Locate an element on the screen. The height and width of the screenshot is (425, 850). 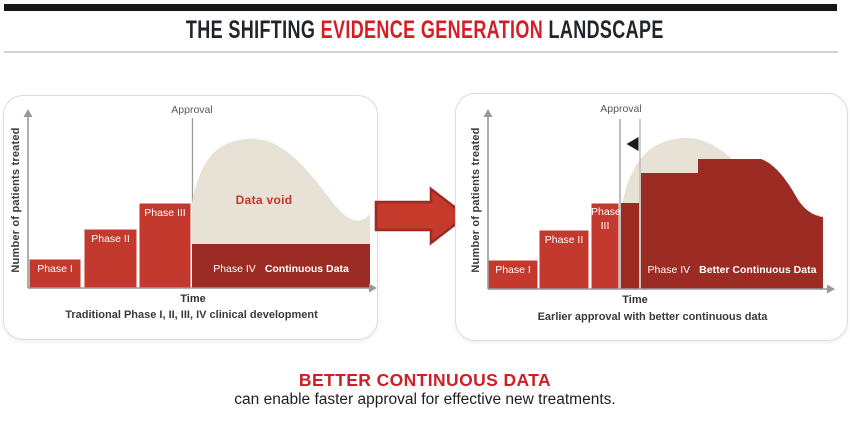
title-highlight: EVIDENCE GENERATION is located at coordinates (432, 30).